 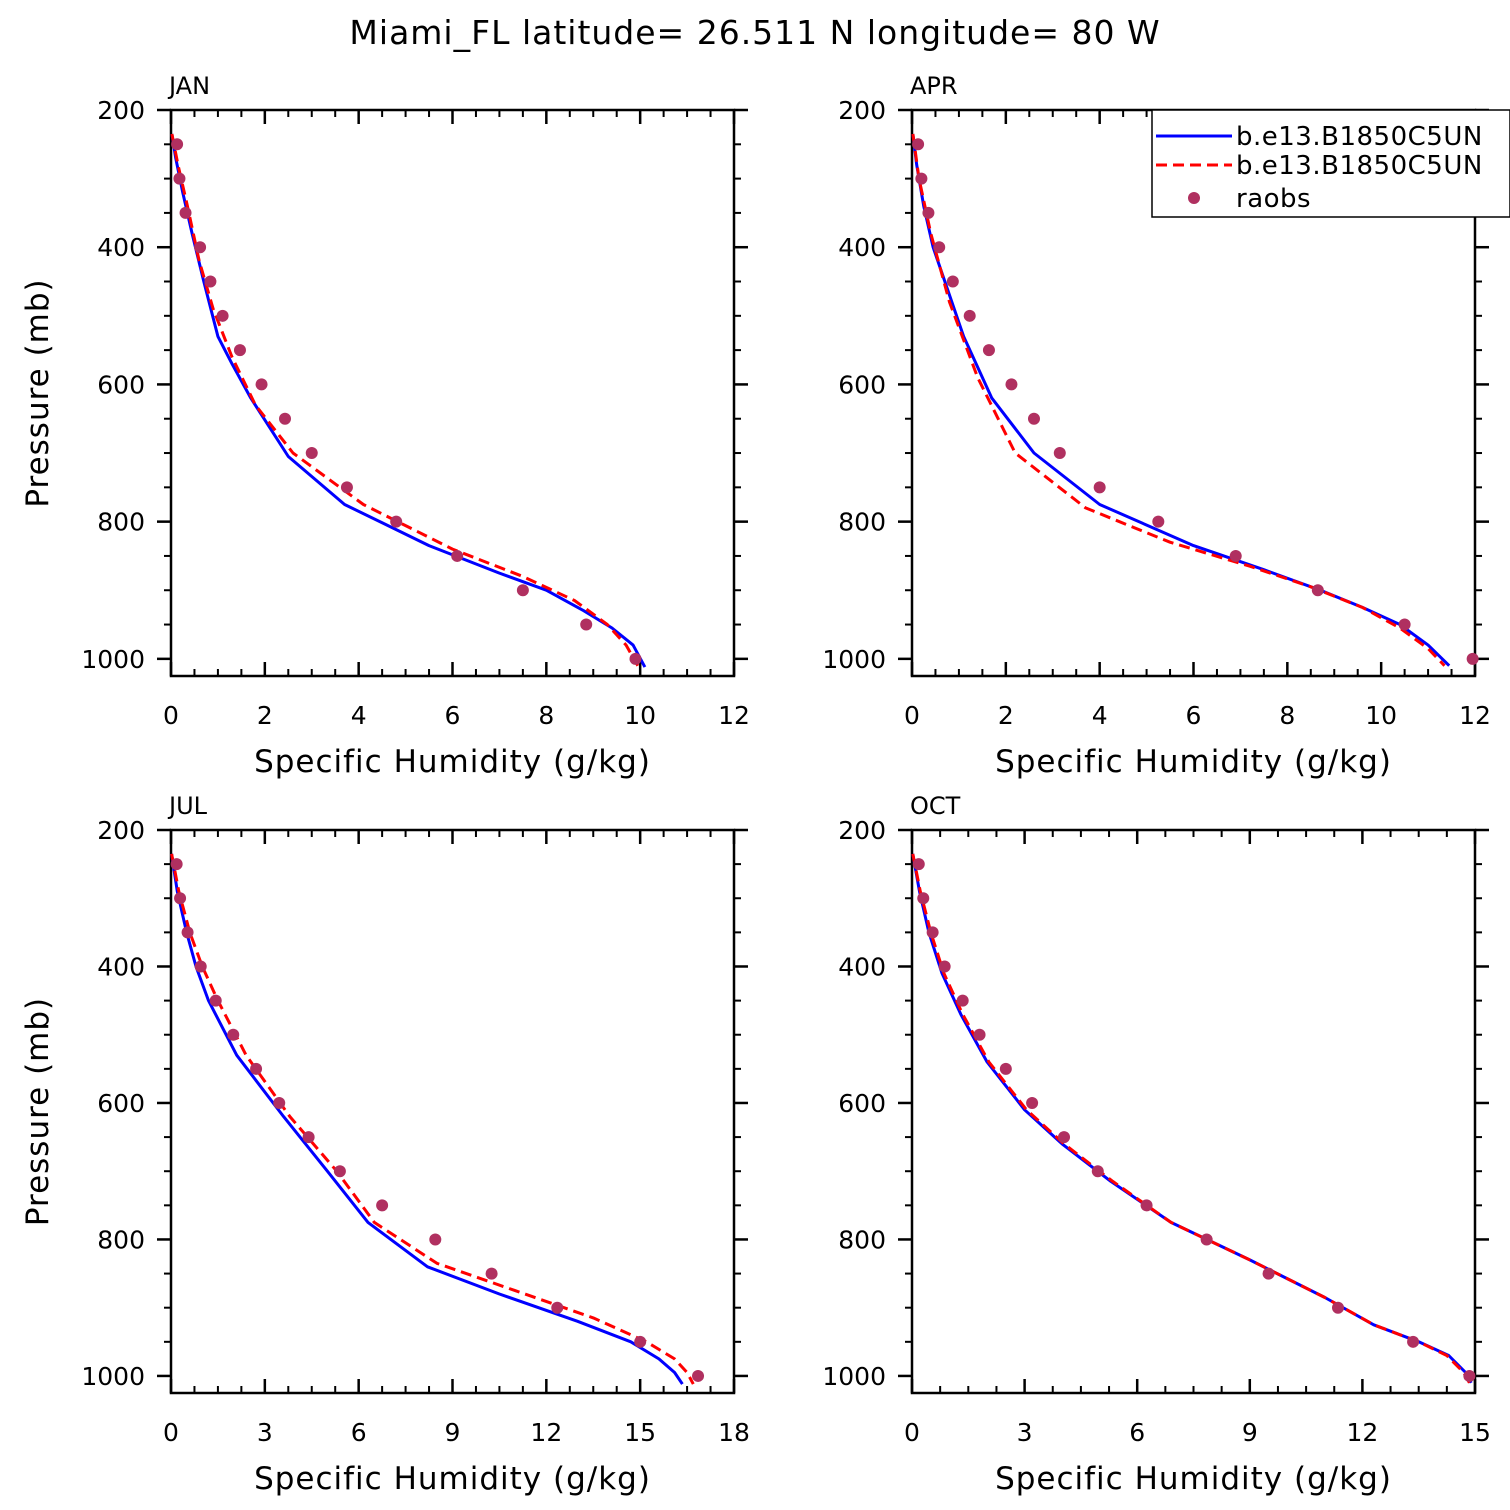 I want to click on y-tick-label: 600, so click(x=121, y=1103).